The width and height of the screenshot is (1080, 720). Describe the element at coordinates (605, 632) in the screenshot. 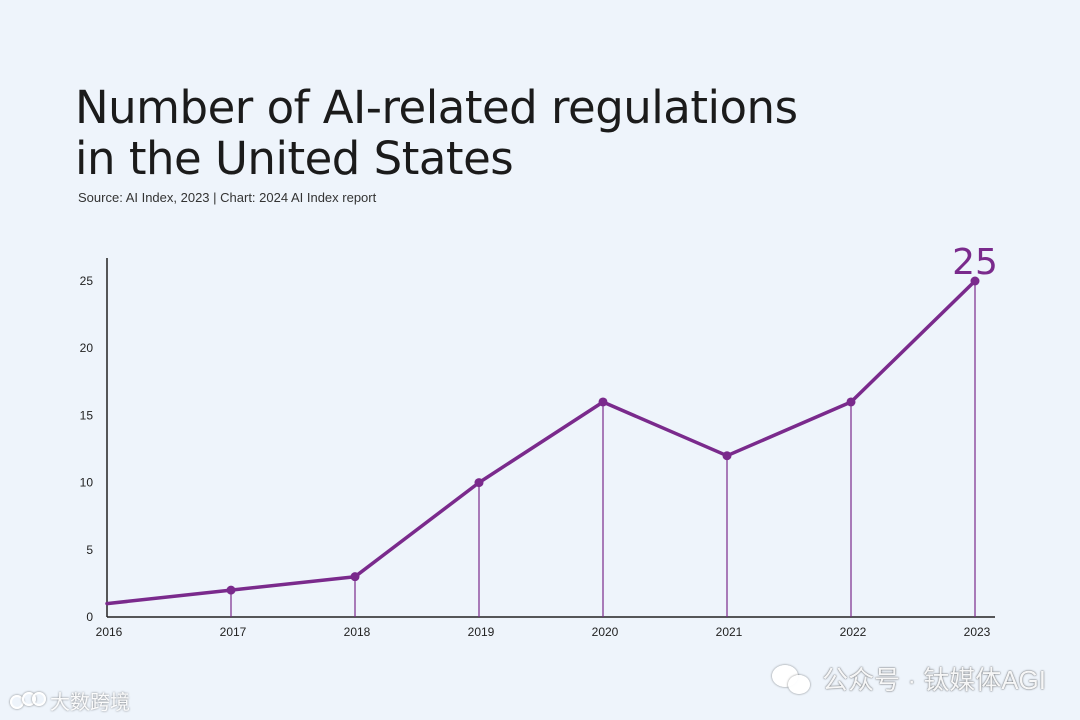

I see `x-tick-label: 2020` at that location.